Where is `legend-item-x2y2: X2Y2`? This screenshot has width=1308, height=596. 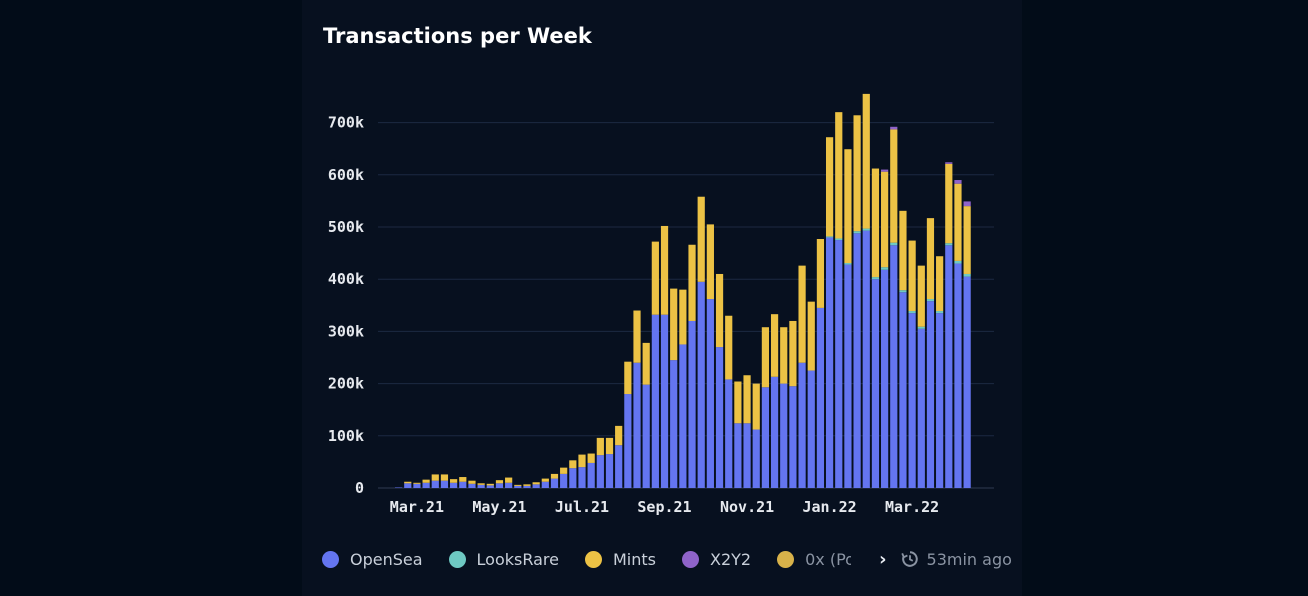 legend-item-x2y2: X2Y2 is located at coordinates (716, 559).